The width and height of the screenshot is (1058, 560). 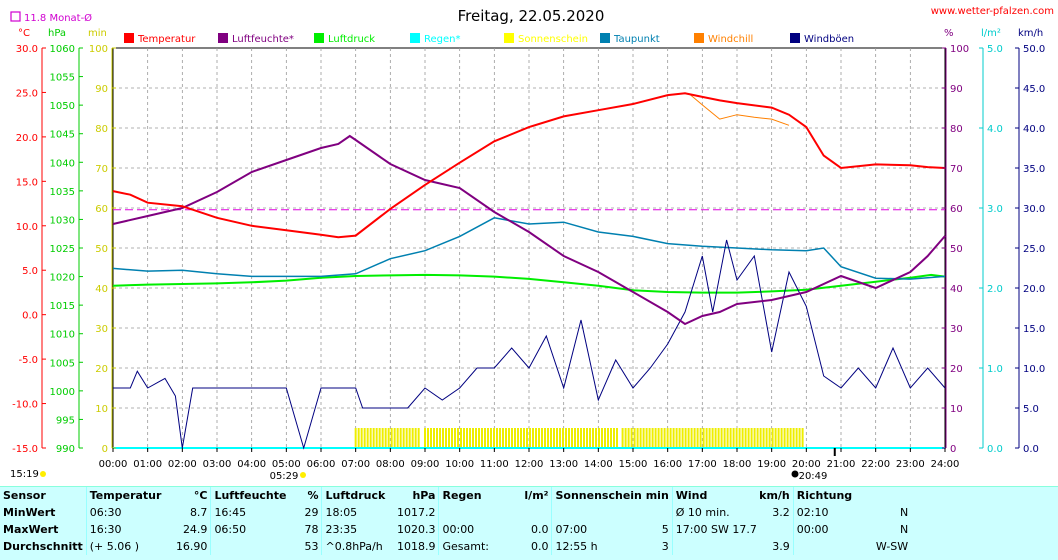 What do you see at coordinates (1034, 129) in the screenshot?
I see `wind-tick-label: 40.0` at bounding box center [1034, 129].